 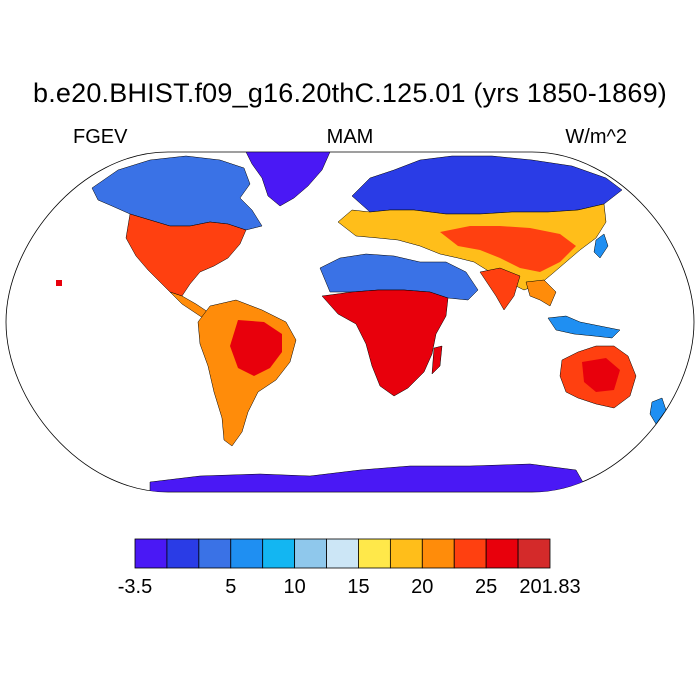 What do you see at coordinates (422, 587) in the screenshot?
I see `colorbar-tick-label-4: 20` at bounding box center [422, 587].